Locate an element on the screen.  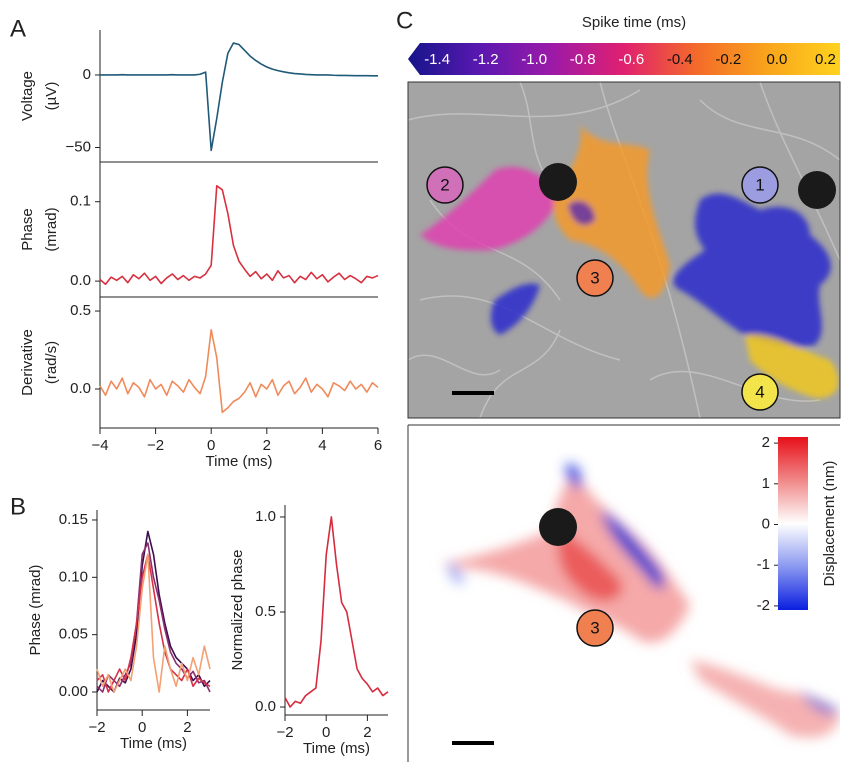
y-tick-label: 0 is located at coordinates (87, 74).